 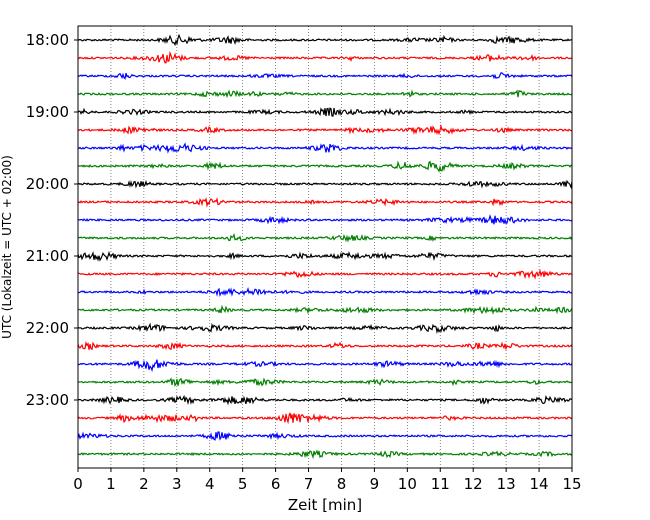 What do you see at coordinates (309, 484) in the screenshot?
I see `x-tick-label: 7` at bounding box center [309, 484].